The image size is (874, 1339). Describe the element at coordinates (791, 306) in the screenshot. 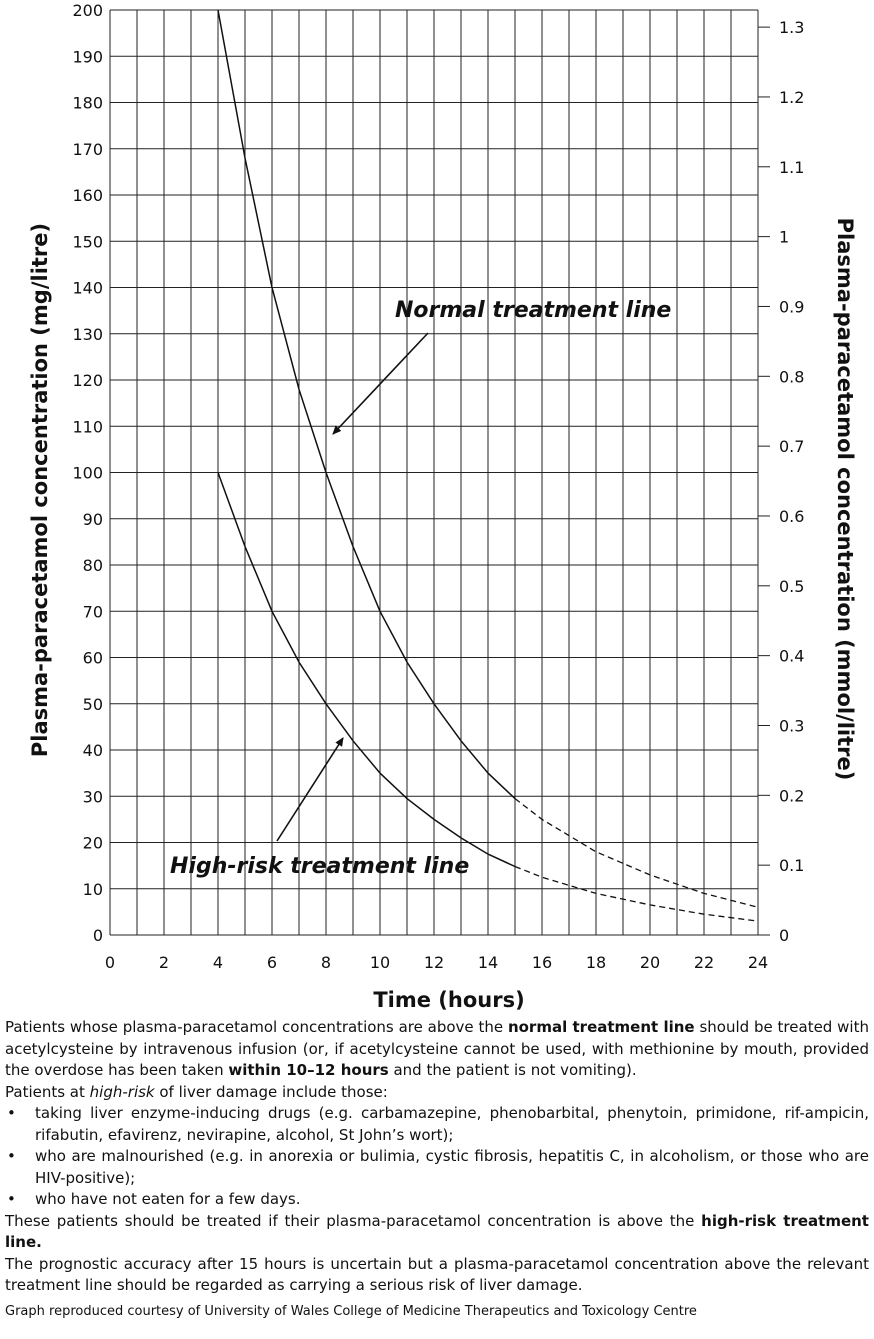

I see `y-right-tick-label: 0.9` at that location.